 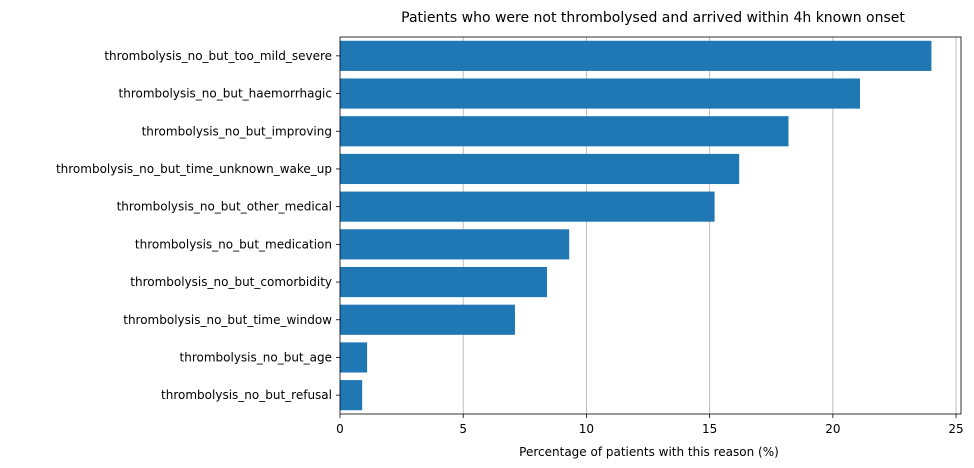 What do you see at coordinates (225, 94) in the screenshot?
I see `y-tick-label: thrombolysis_no_but_haemorrhagic` at bounding box center [225, 94].